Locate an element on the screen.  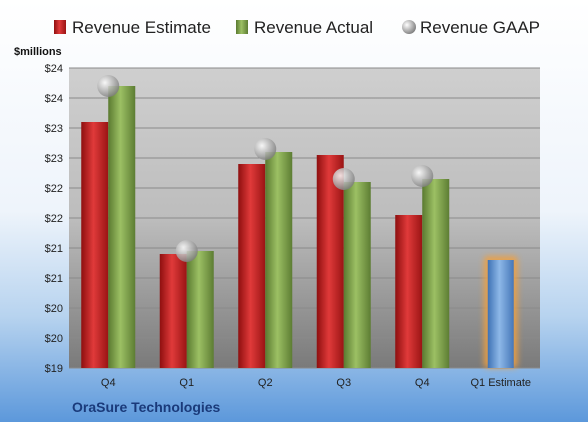
legend-swatch-revenue-actual is located at coordinates (242, 27).